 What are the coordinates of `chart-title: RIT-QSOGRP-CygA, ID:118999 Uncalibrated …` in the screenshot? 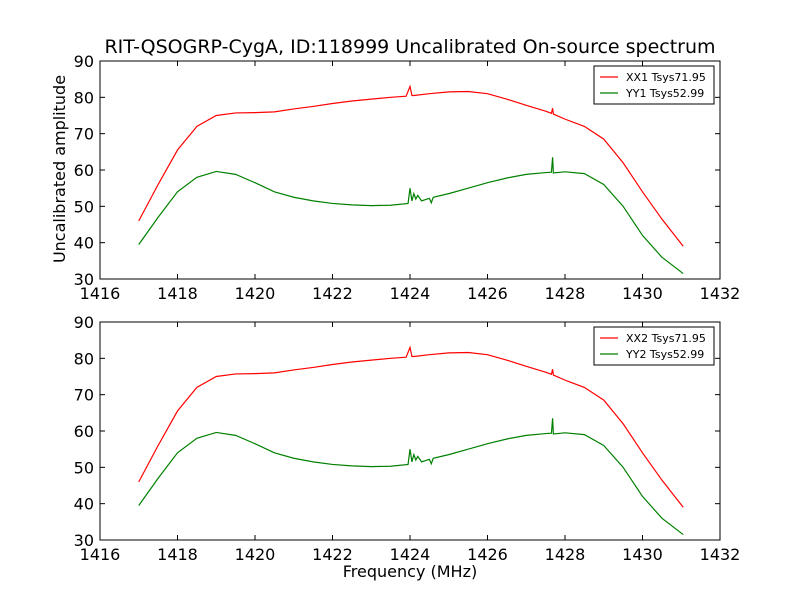 It's located at (409, 47).